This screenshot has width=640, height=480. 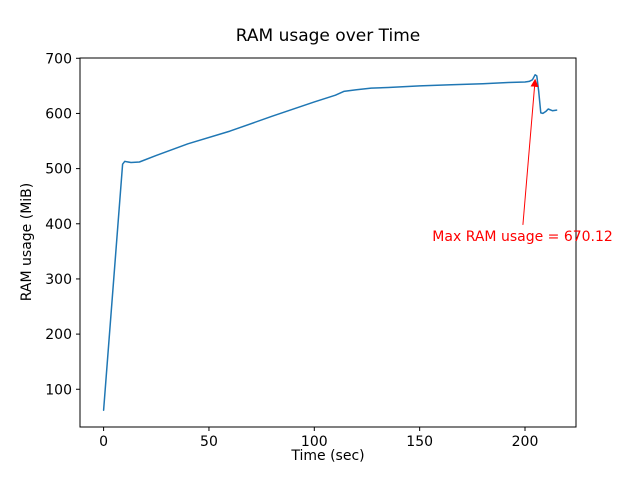 I want to click on y-tick-label: 100, so click(x=58, y=390).